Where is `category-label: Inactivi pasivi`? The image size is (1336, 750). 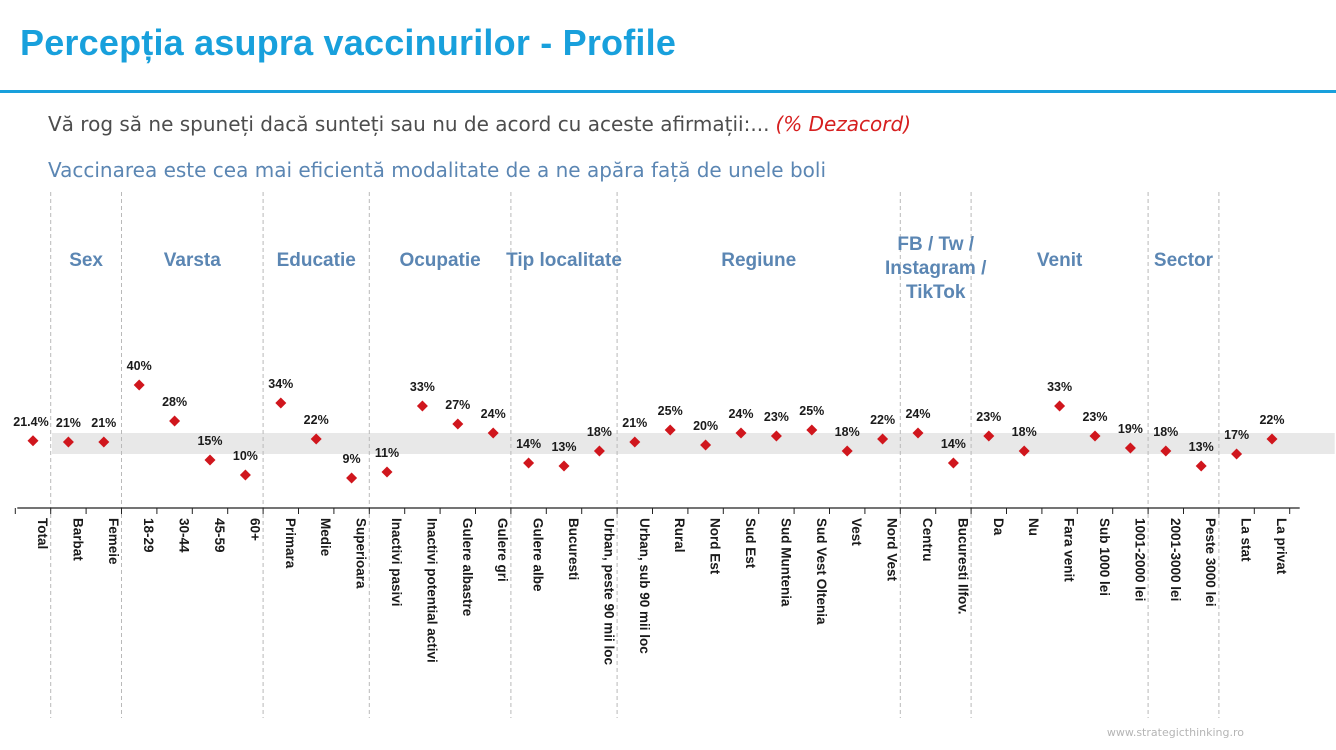
category-label: Inactivi pasivi is located at coordinates (396, 562).